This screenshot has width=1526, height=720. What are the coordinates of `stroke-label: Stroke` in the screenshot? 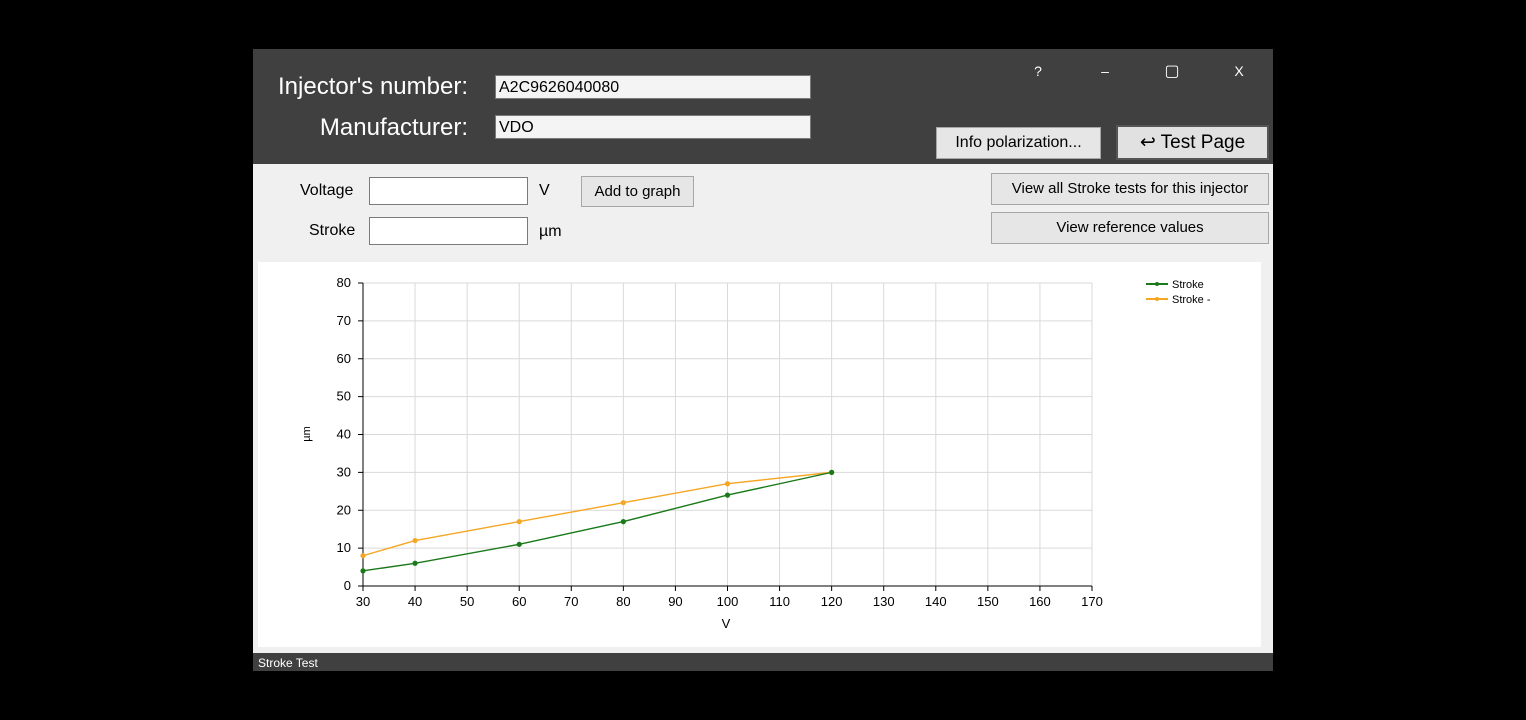 It's located at (332, 230).